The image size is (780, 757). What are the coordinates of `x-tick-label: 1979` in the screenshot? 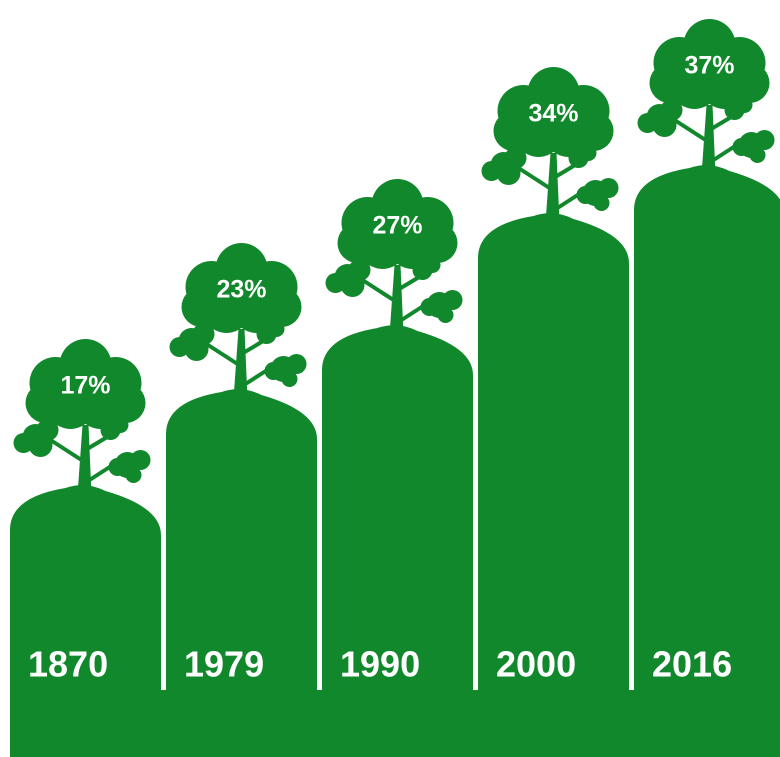 It's located at (224, 664).